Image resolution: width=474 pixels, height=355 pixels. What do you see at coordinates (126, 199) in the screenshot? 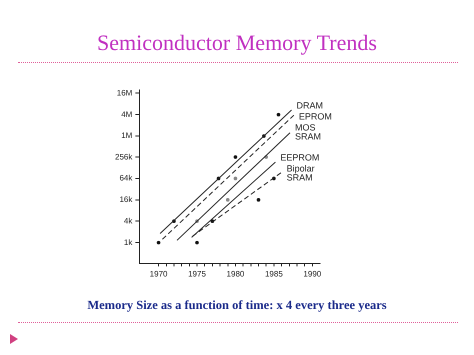
I see `y-tick-label: 16k` at bounding box center [126, 199].